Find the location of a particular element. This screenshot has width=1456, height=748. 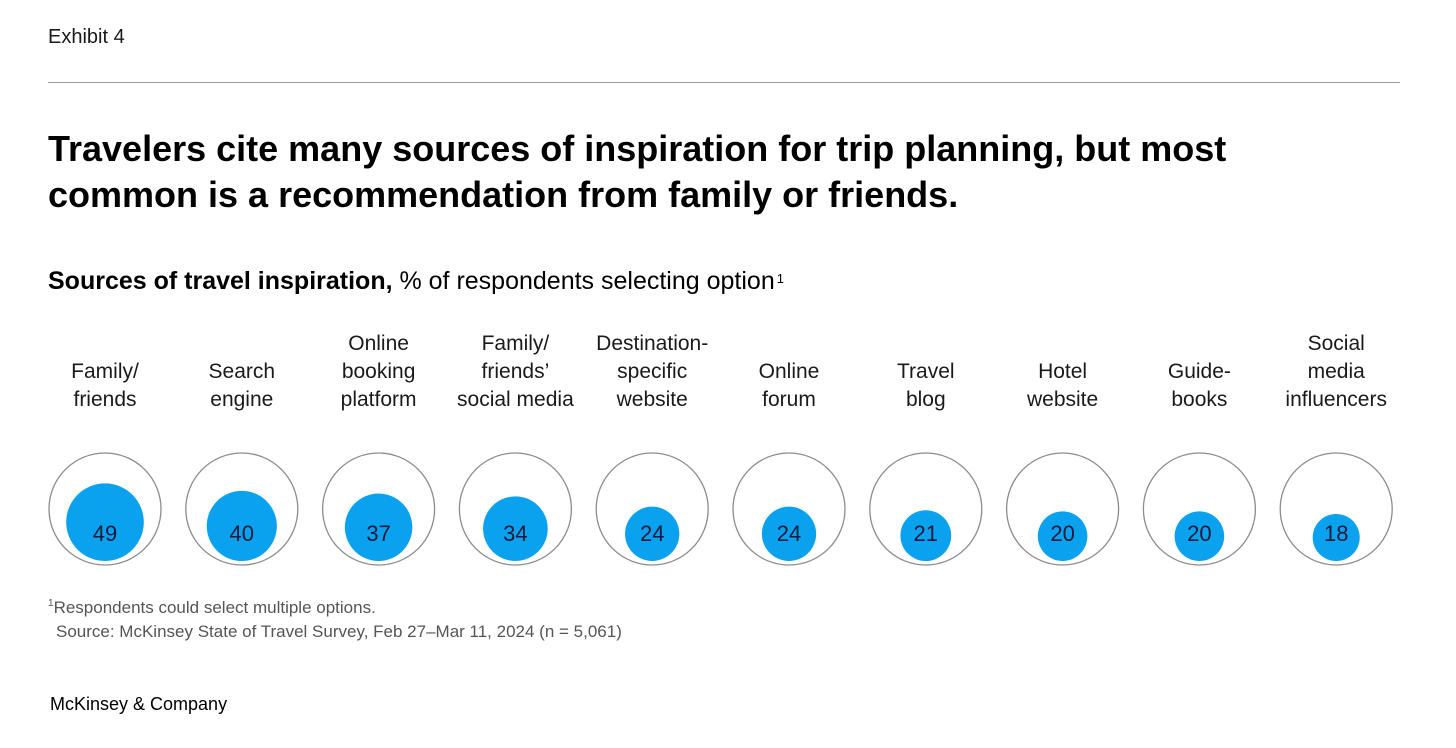

category-label: Social media influencers is located at coordinates (1336, 371).